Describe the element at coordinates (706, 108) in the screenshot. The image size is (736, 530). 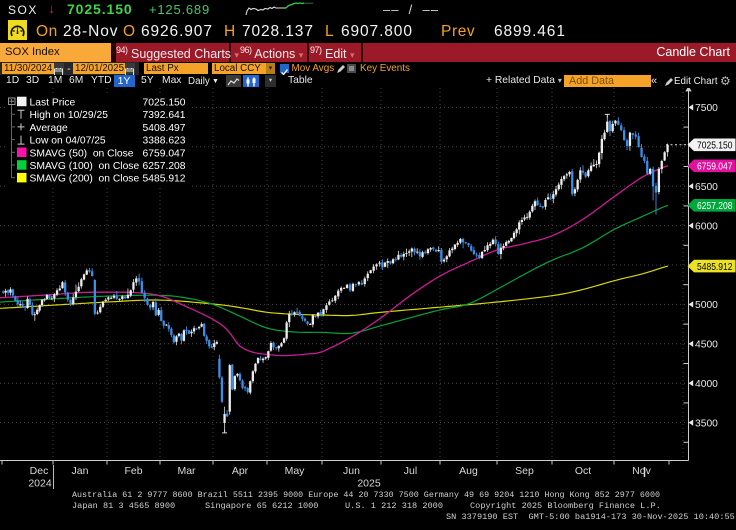
I see `svg-text: 7500` at that location.